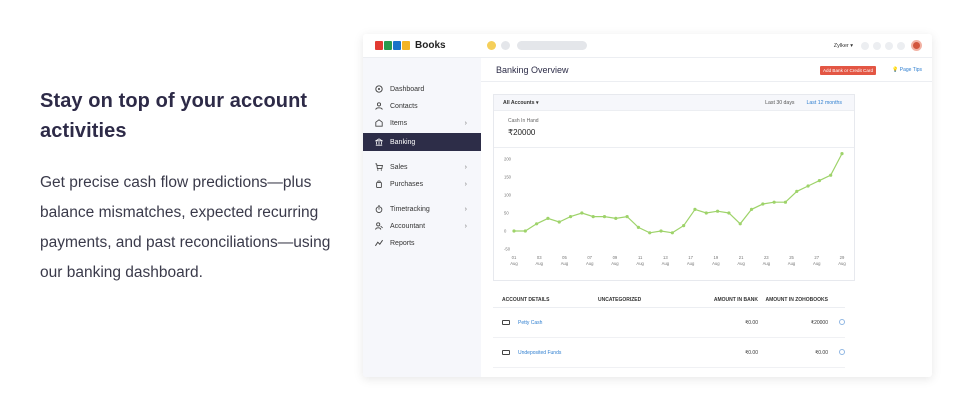  What do you see at coordinates (824, 102) in the screenshot?
I see `range-12-months: Last 12 months` at bounding box center [824, 102].